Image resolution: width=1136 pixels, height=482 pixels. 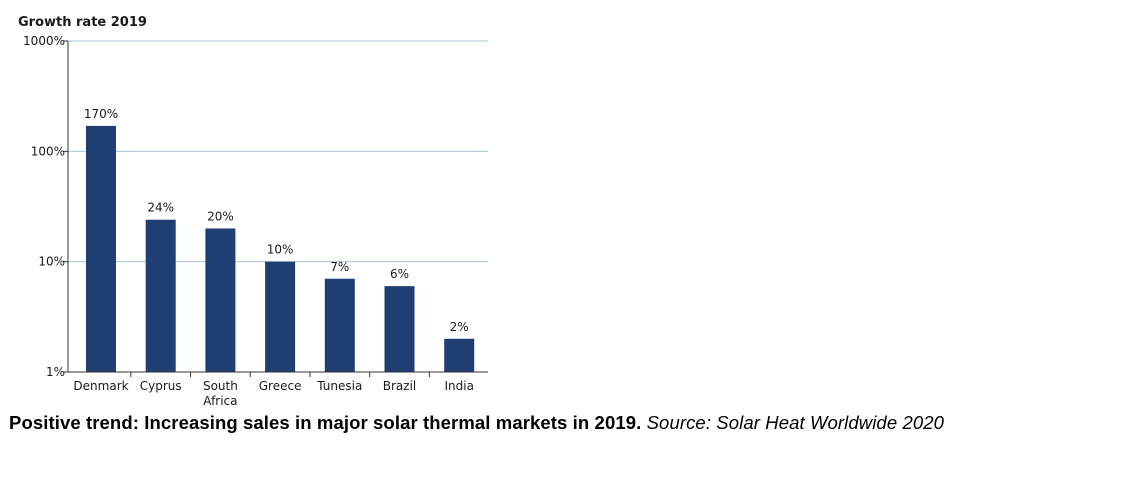 What do you see at coordinates (161, 386) in the screenshot?
I see `x-tick-label: Cyprus` at bounding box center [161, 386].